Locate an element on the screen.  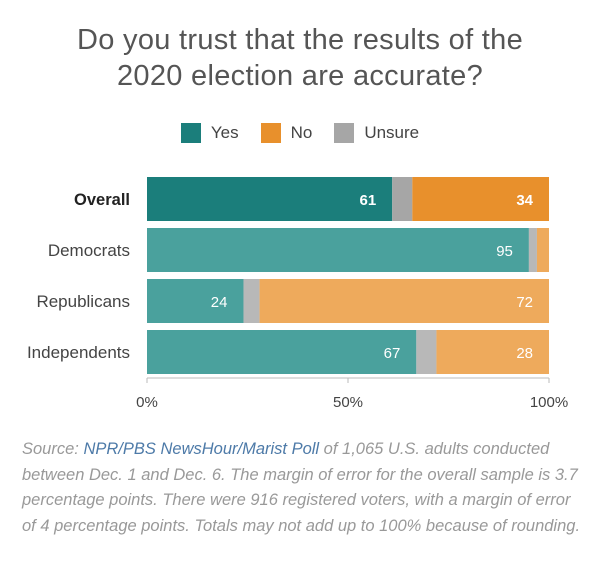
bar-no-overall is located at coordinates (480, 199).